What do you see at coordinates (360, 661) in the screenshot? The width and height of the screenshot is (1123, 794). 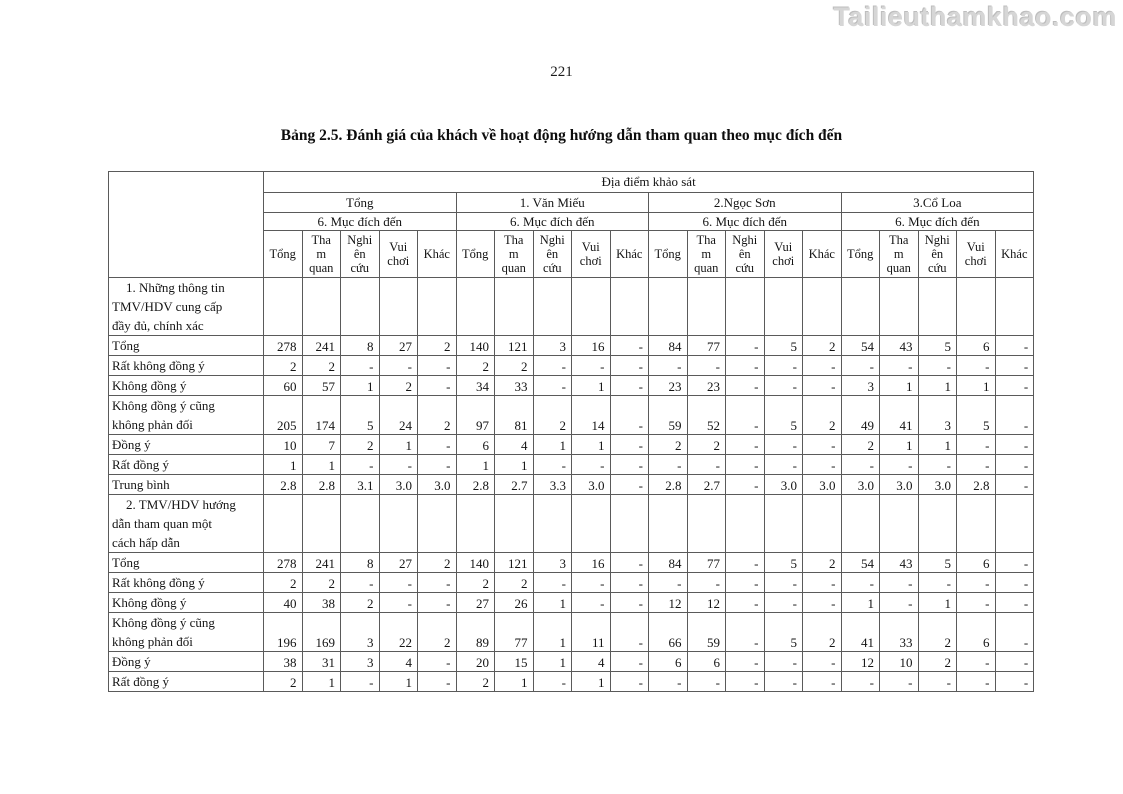 I see `data-cell: 3` at bounding box center [360, 661].